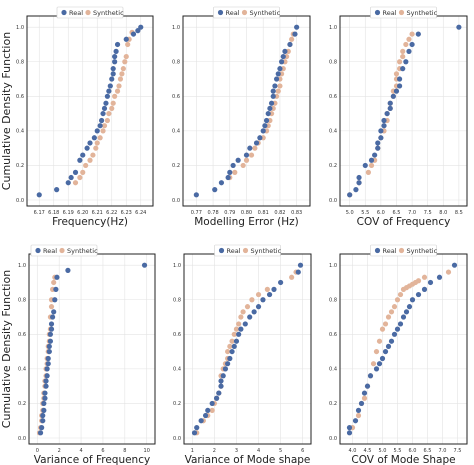 Image resolution: width=474 pixels, height=465 pixels. What do you see at coordinates (53, 213) in the screenshot?
I see `x-tick-label: 6.18` at bounding box center [53, 213].